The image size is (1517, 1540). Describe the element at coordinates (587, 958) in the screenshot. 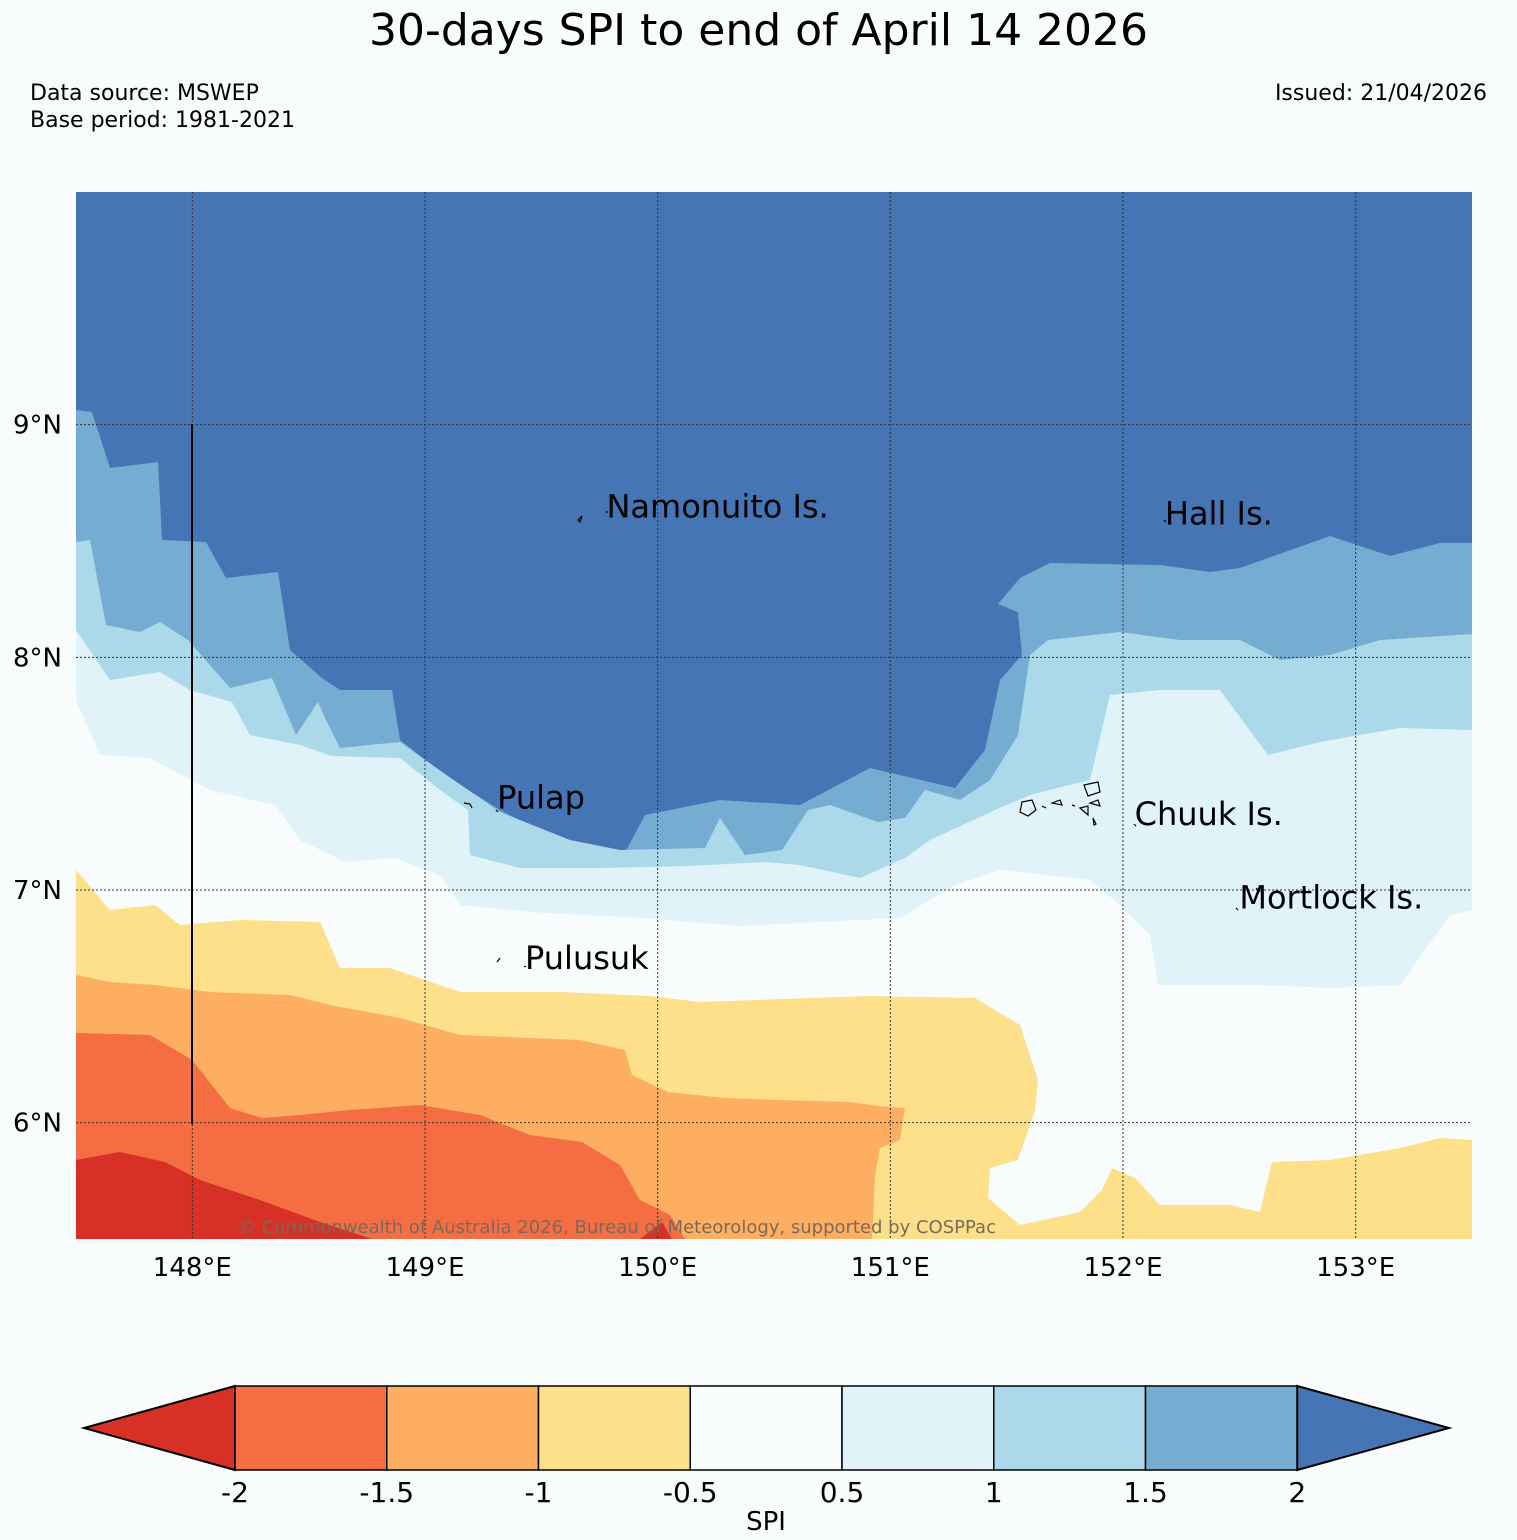

I see `place-label: Pulusuk` at that location.